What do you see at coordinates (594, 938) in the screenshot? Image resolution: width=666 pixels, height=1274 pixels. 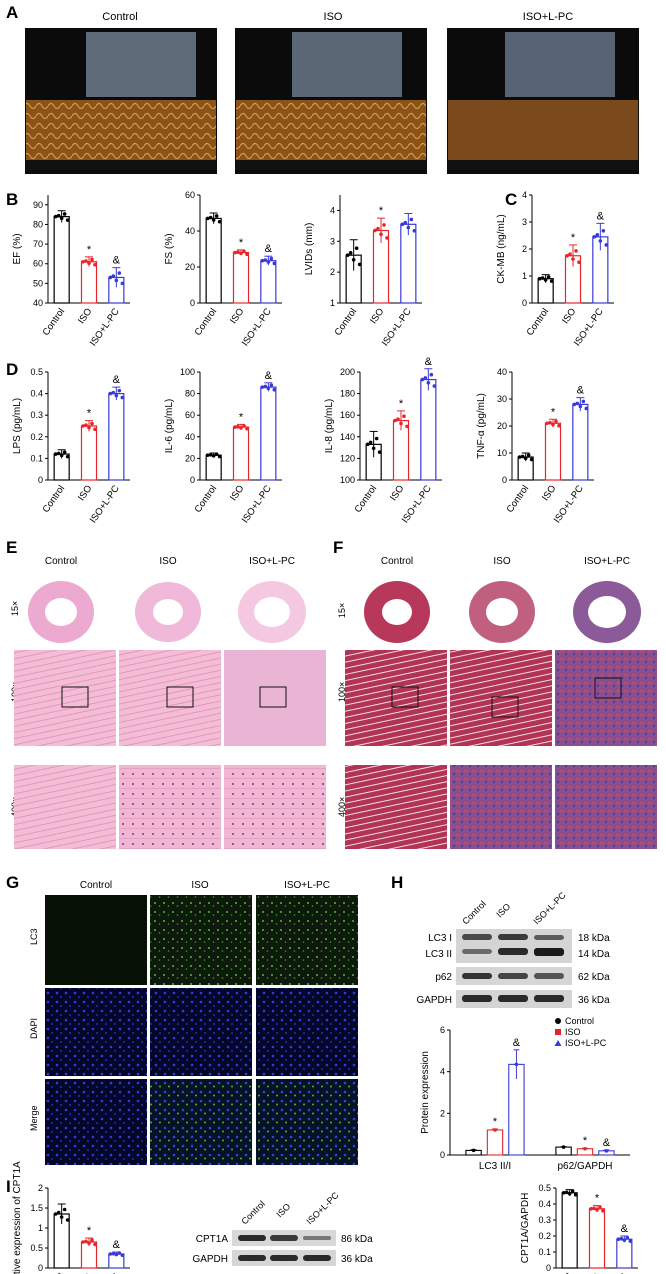 I see `wb-h-lc3i-kda: 18 kDa` at bounding box center [594, 938].